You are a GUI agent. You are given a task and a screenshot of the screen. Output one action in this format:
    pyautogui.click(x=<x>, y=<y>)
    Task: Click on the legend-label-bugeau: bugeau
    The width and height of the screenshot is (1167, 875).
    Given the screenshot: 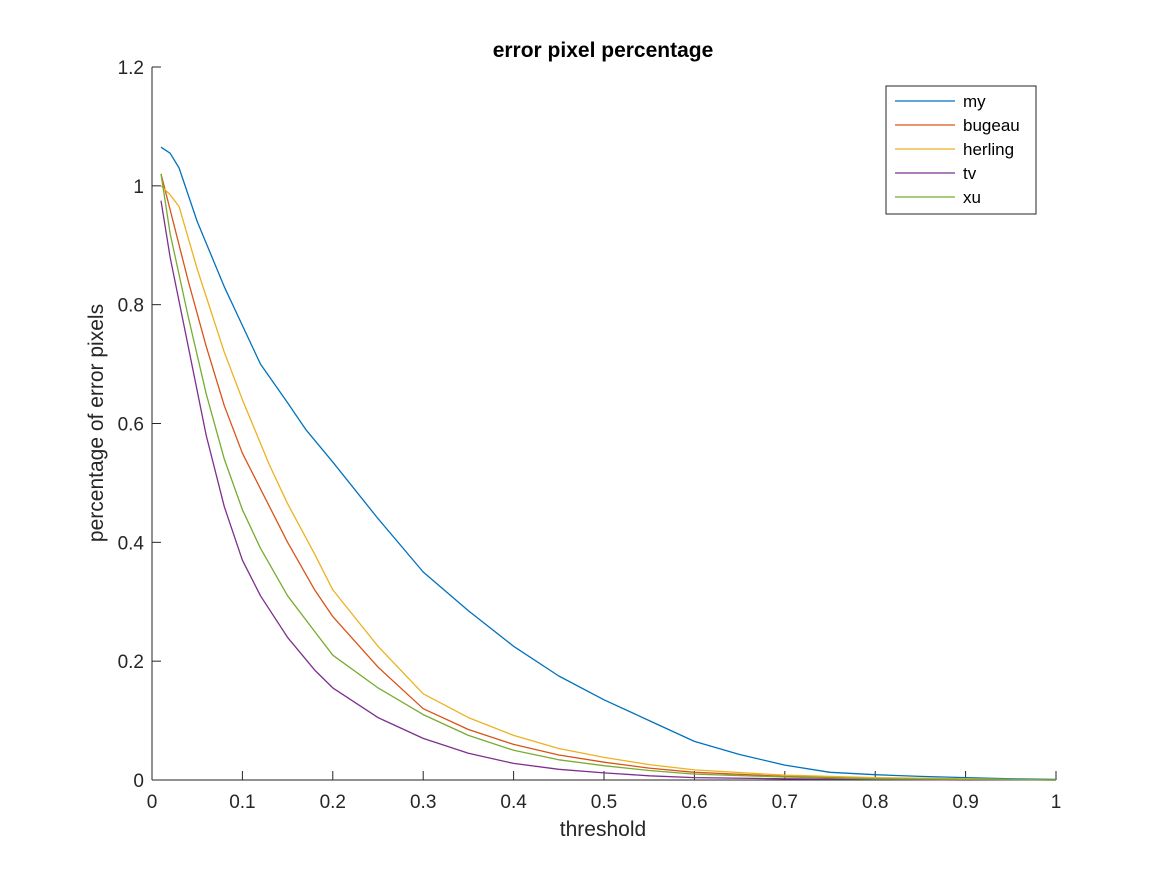 What is the action you would take?
    pyautogui.click(x=991, y=125)
    